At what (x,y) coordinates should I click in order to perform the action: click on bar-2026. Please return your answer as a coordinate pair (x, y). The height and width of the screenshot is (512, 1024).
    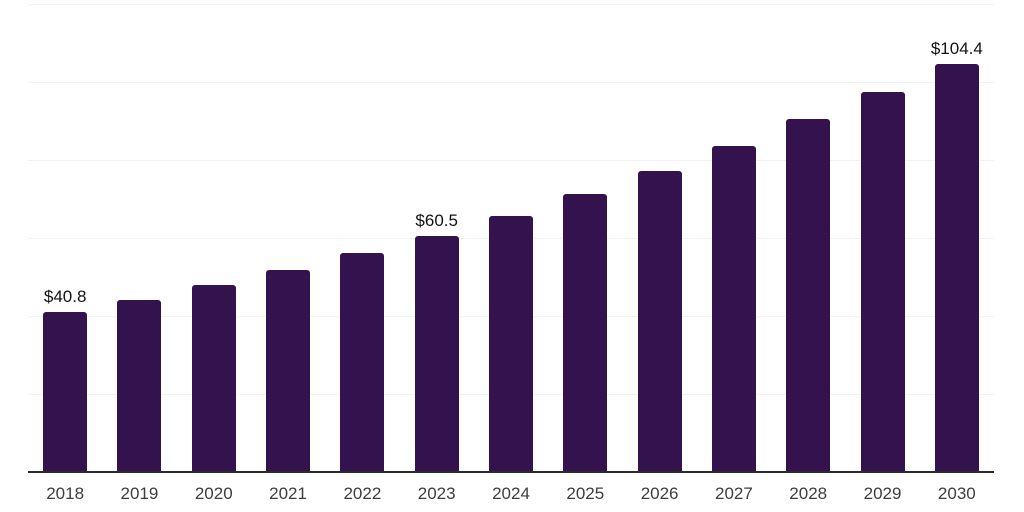
    Looking at the image, I should click on (659, 321).